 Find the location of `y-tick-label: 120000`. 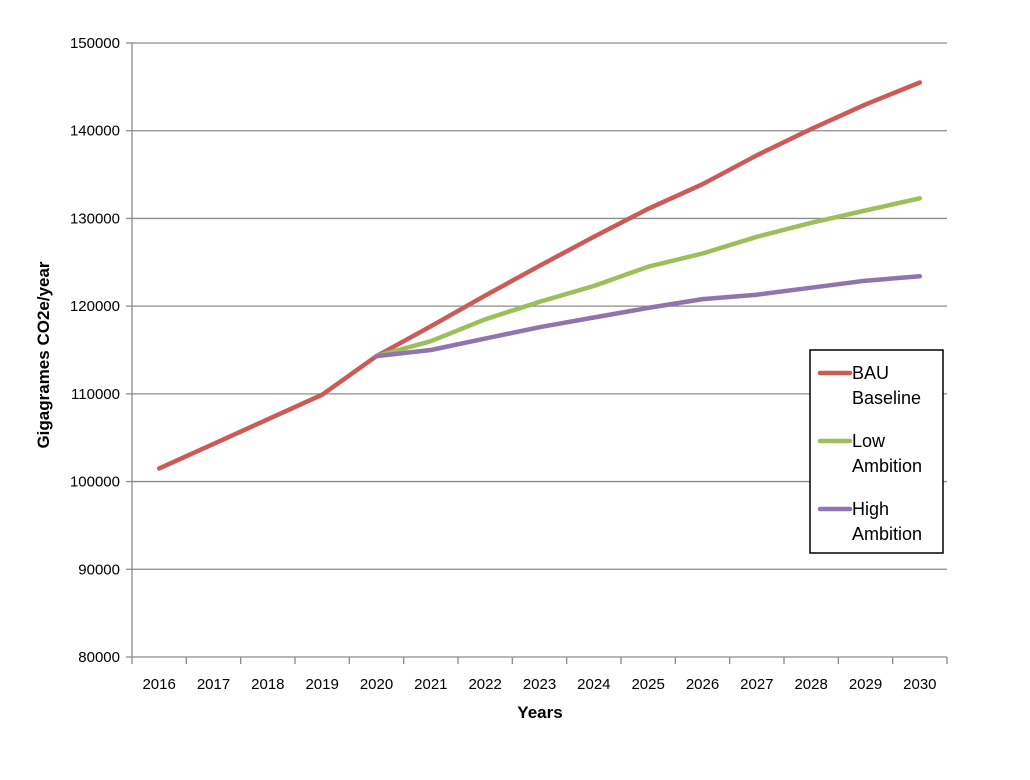

y-tick-label: 120000 is located at coordinates (95, 306).